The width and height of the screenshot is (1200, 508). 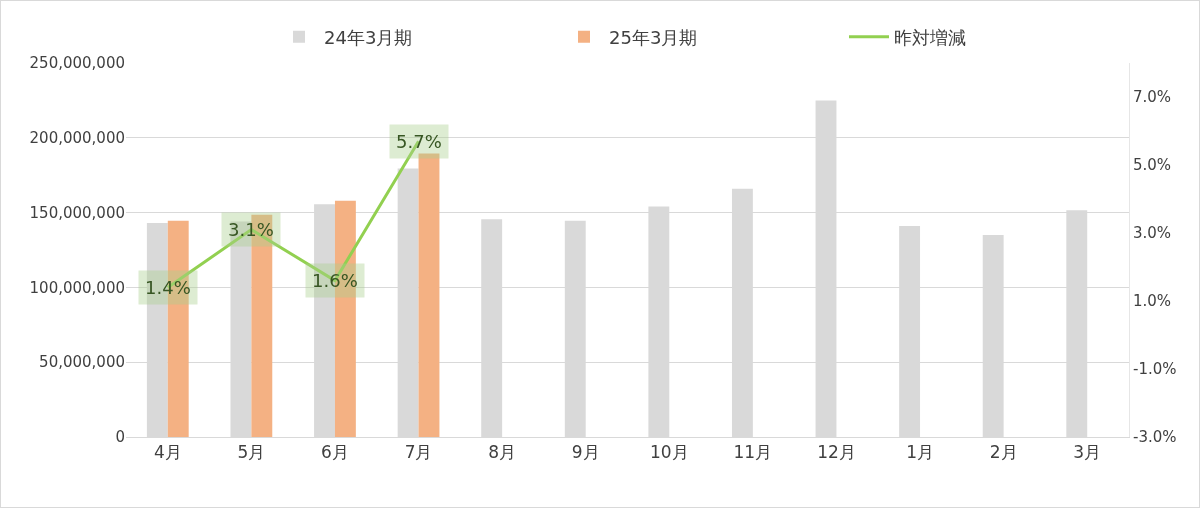 What do you see at coordinates (1155, 437) in the screenshot?
I see `y2-tick-label: -3.0%` at bounding box center [1155, 437].